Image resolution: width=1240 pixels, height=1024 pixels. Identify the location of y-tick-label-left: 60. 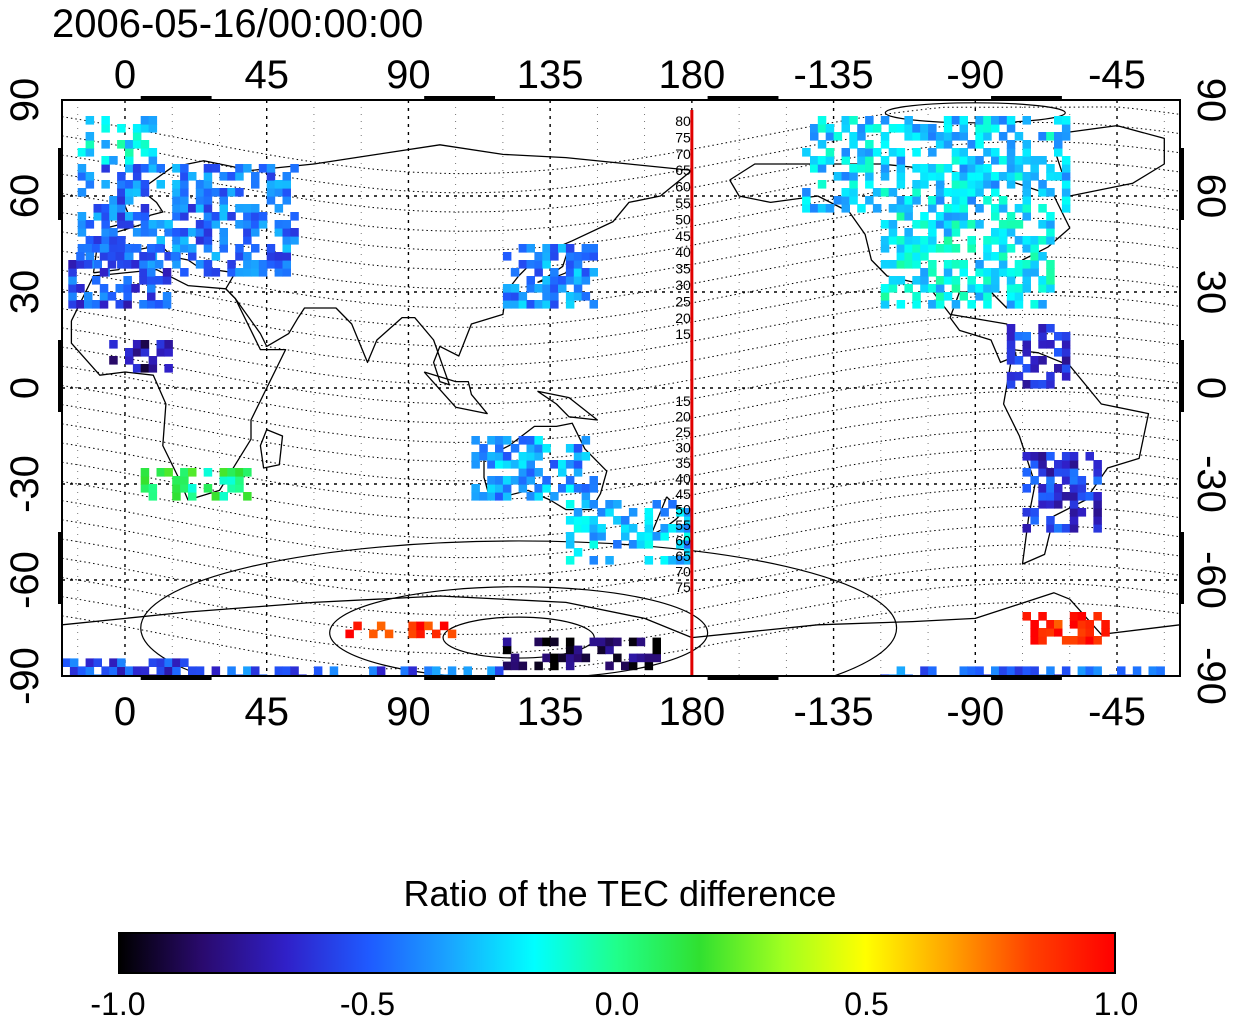
(25, 196).